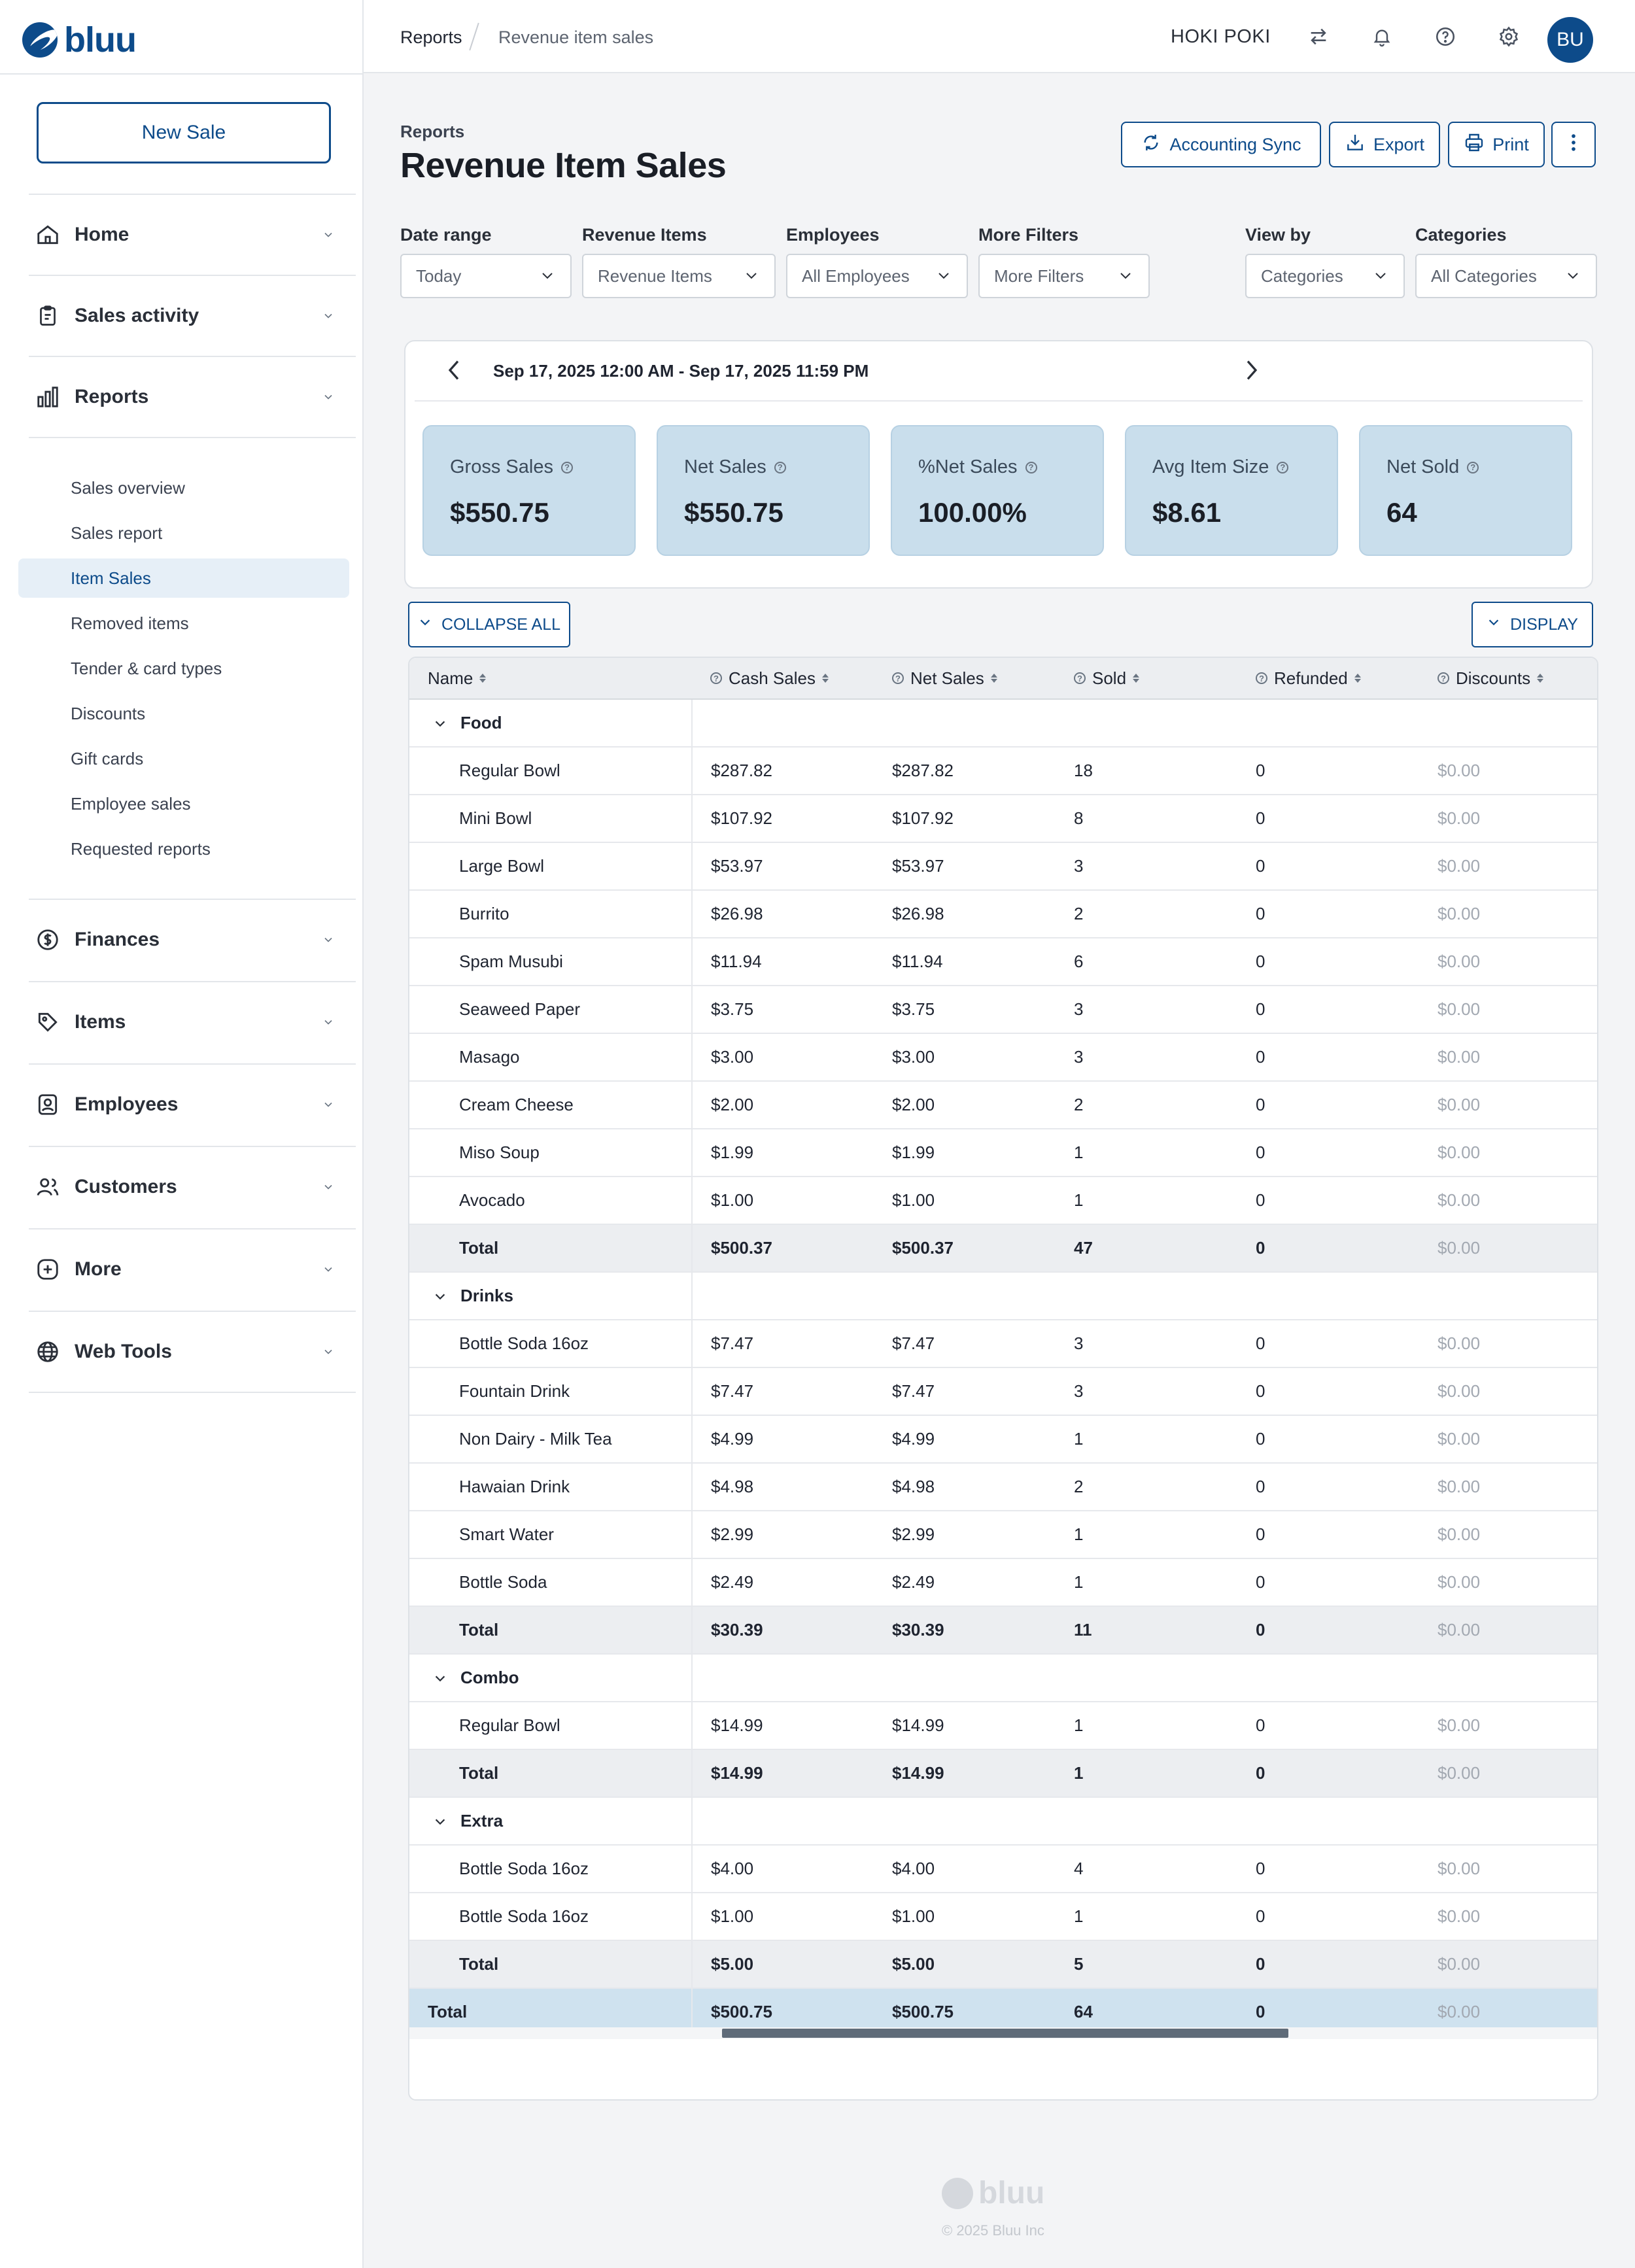  I want to click on more-filters-select: More Filters, so click(1064, 276).